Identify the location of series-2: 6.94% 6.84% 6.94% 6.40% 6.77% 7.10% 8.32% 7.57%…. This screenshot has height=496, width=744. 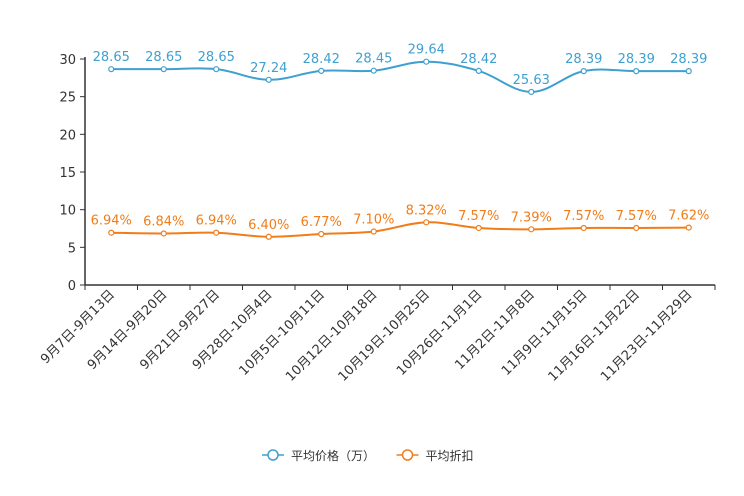
(400, 221).